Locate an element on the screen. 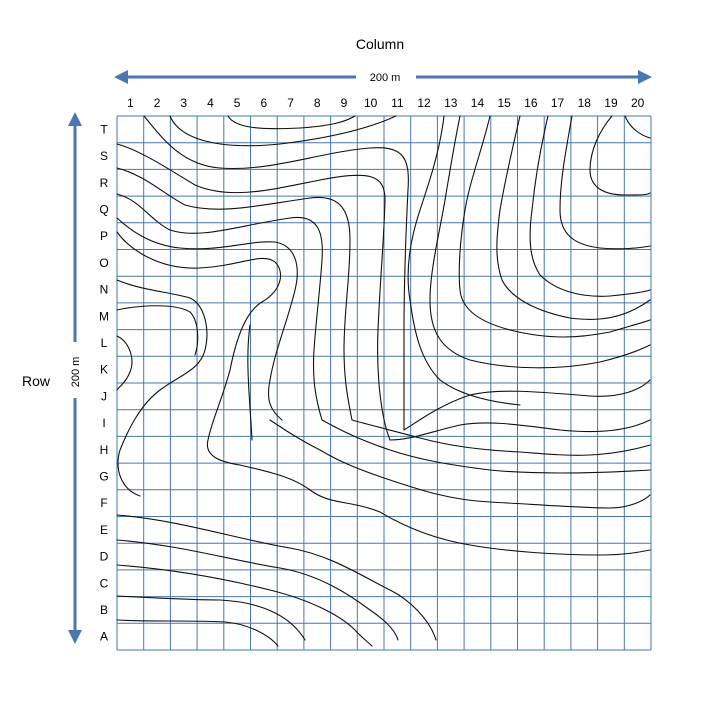 This screenshot has height=703, width=720. column-label: 9 is located at coordinates (344, 103).